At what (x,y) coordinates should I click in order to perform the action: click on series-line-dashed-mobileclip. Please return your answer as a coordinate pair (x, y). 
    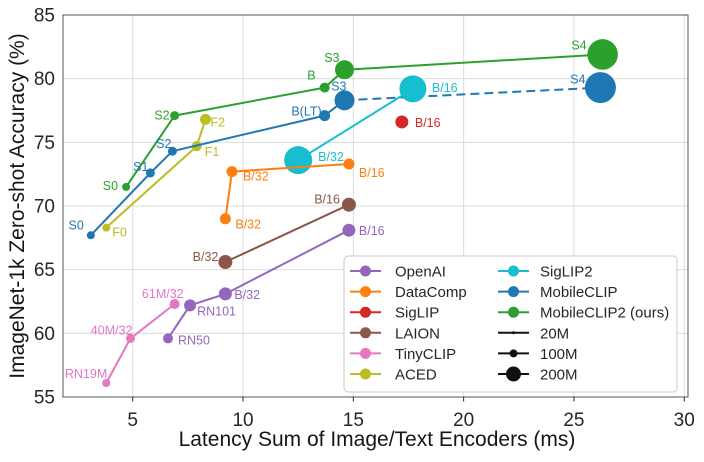
    Looking at the image, I should click on (472, 94).